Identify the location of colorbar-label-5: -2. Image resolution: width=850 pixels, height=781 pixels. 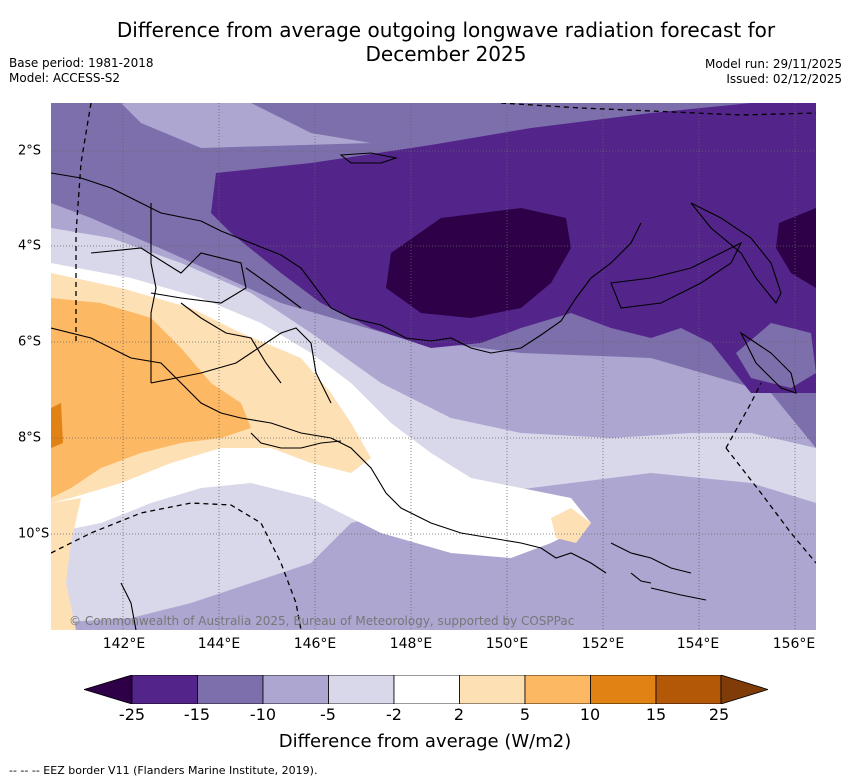
(394, 714).